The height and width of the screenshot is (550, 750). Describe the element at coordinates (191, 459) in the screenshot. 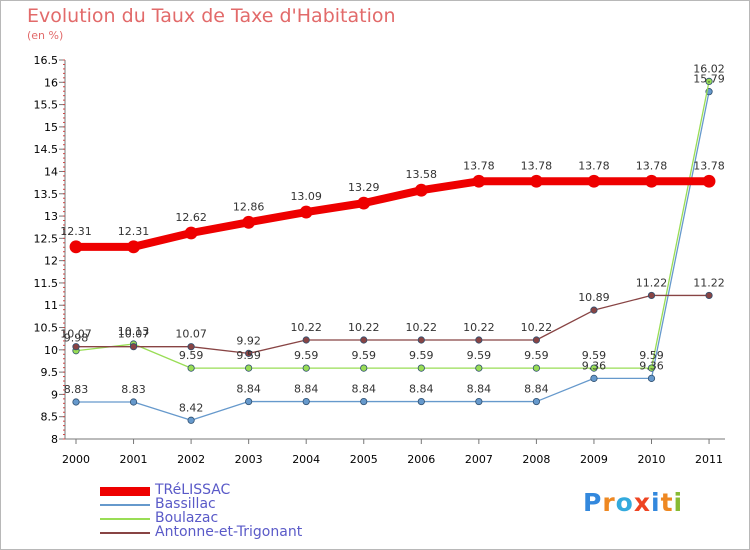

I see `x-tick-label: 2002` at that location.